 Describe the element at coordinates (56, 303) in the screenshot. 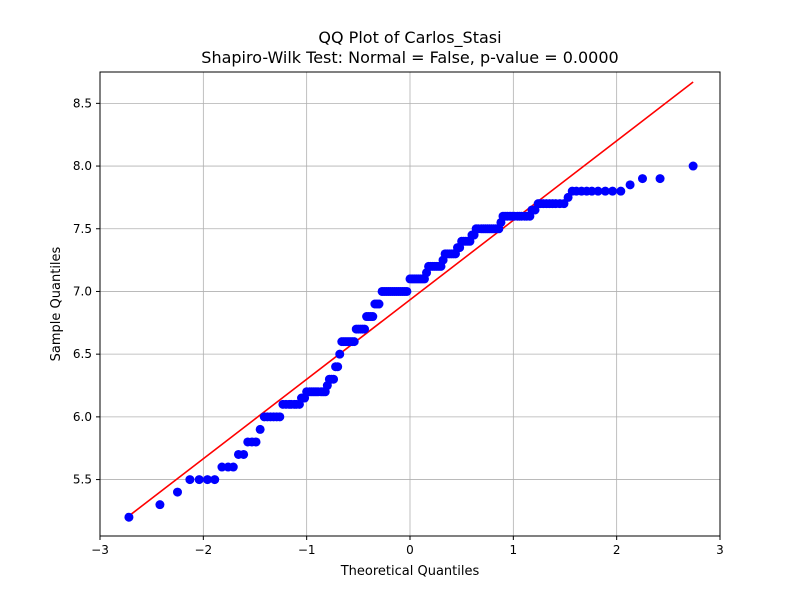

I see `y-axis-label: Sample Quantiles` at that location.